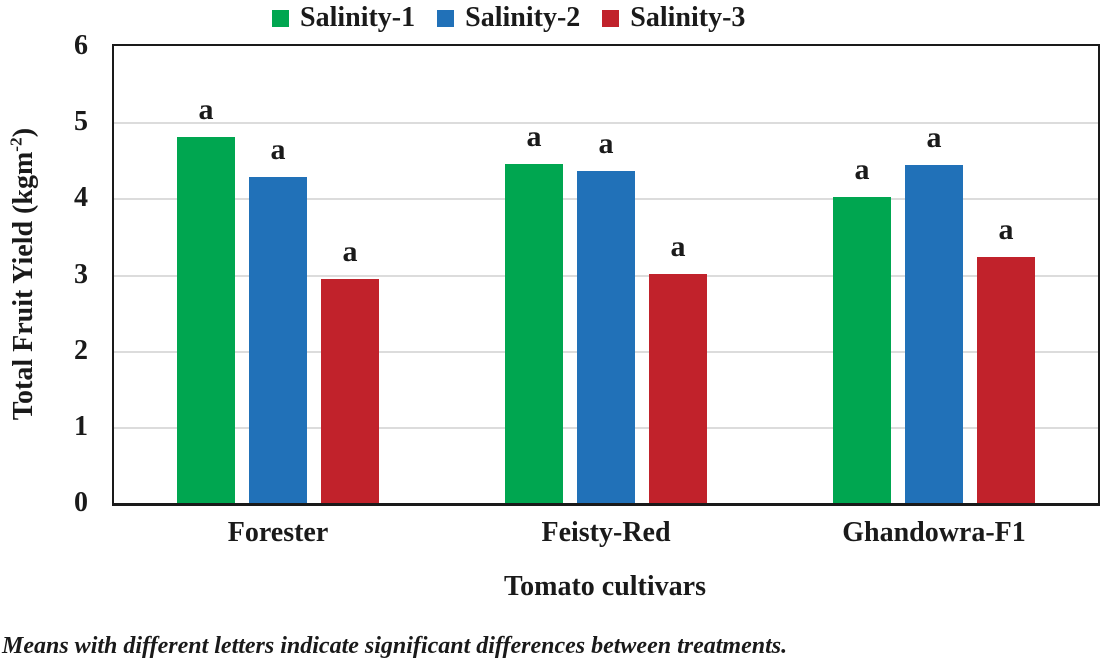 The image size is (1101, 667). I want to click on x-tick-label-forester: Forester, so click(278, 532).